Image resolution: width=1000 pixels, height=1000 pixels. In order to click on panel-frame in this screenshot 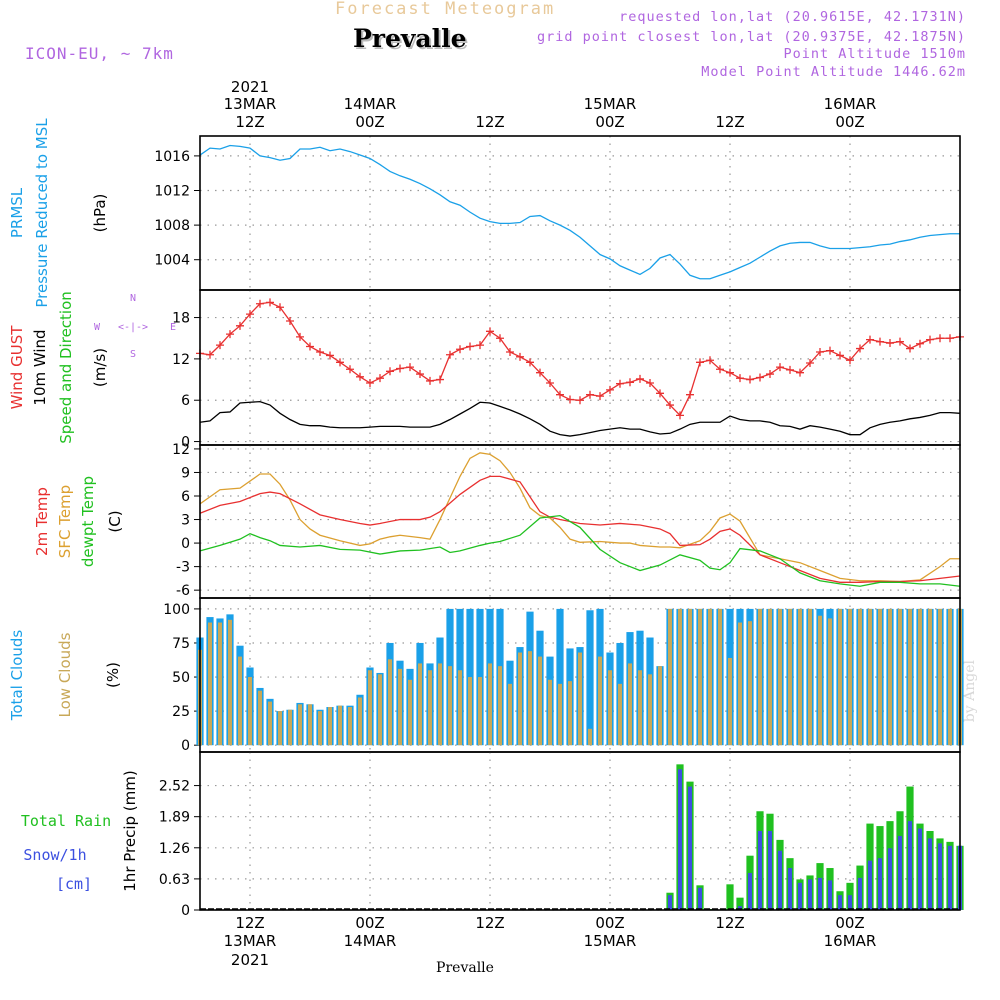, I will do `click(580, 831)`.